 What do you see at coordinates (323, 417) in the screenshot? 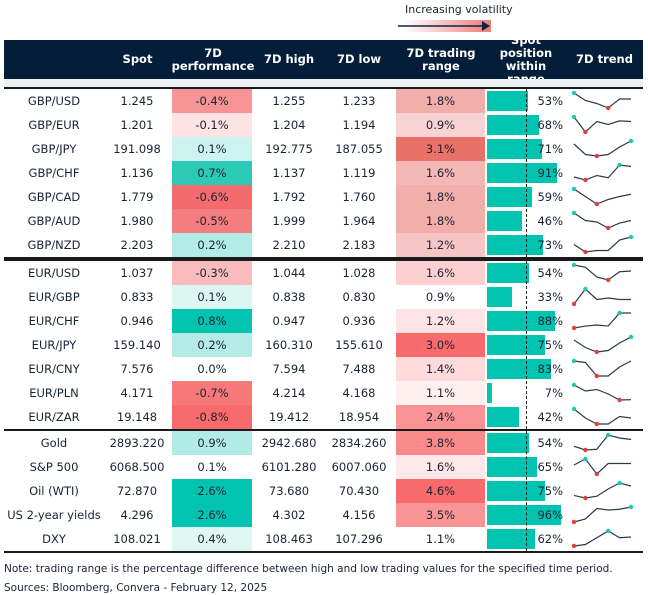
I see `table-row: EUR/ZAR 19.148 -0.8% 19.412 18.954 2.4% 42%` at bounding box center [323, 417].